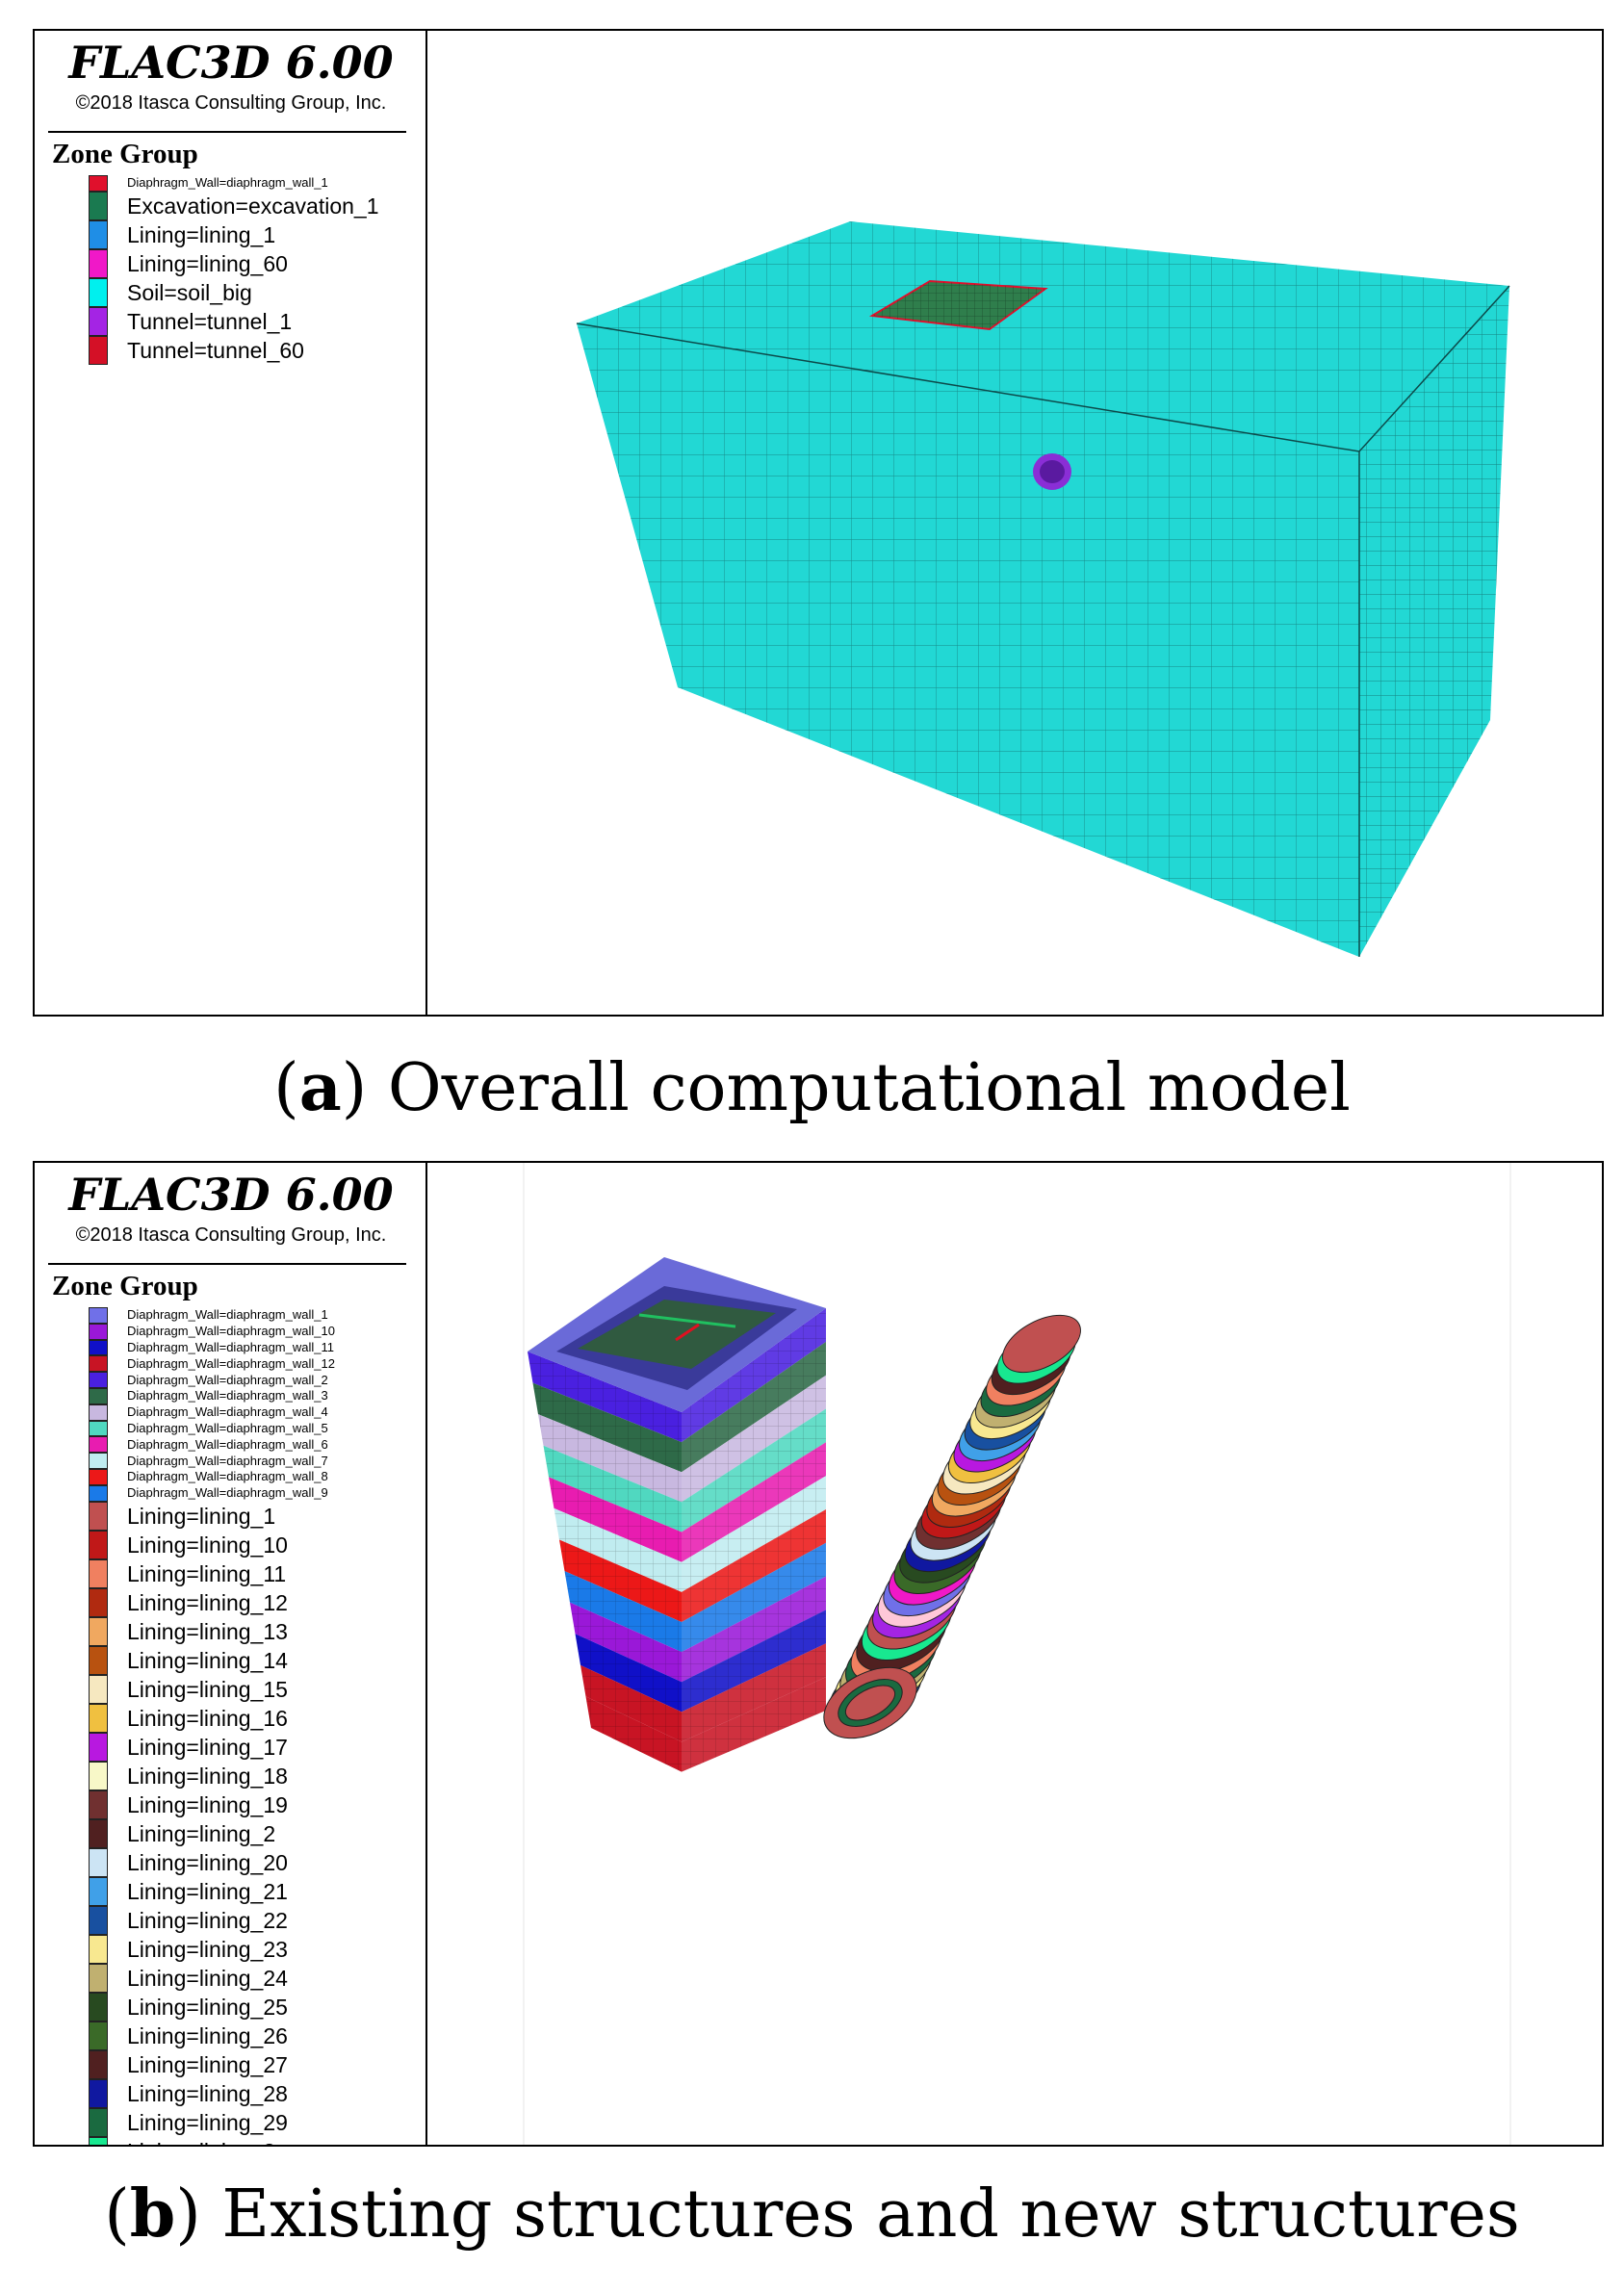 The image size is (1624, 2292). Describe the element at coordinates (230, 1346) in the screenshot. I see `legend-label: Diaphragm_Wall=diaphragm_wall_11` at that location.